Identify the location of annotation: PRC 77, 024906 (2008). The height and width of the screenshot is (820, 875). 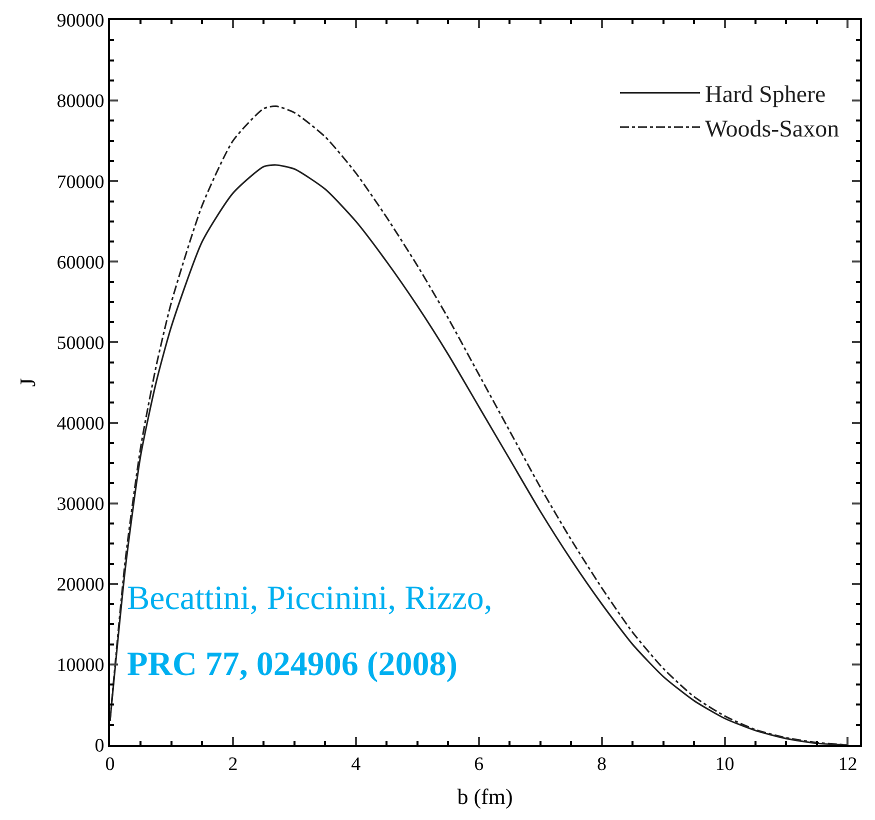
(292, 664).